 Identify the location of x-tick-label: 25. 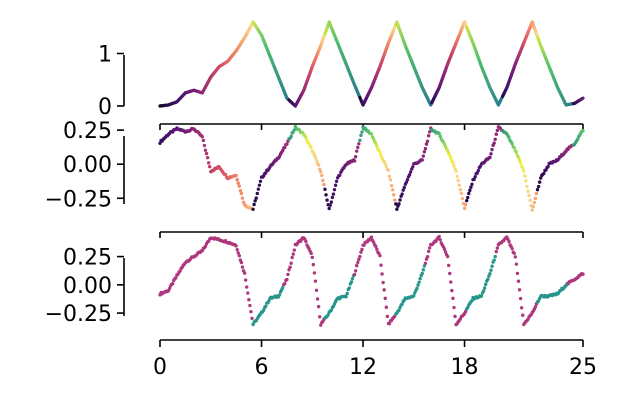
(583, 367).